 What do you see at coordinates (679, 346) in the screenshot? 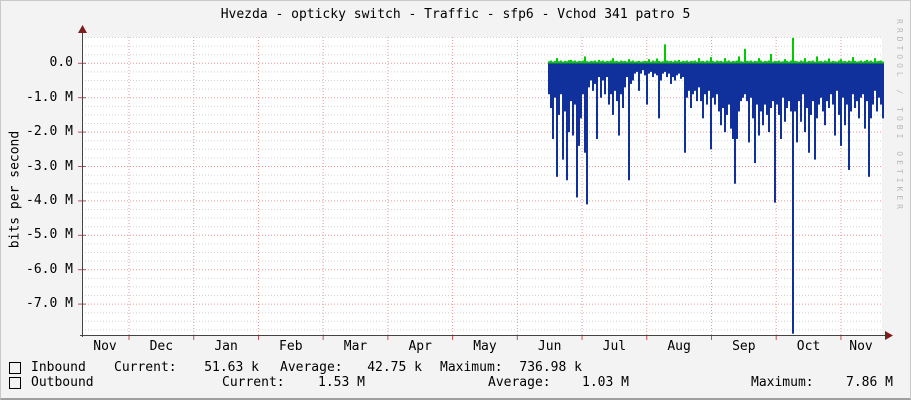
I see `x-tick-aug-9: Aug` at bounding box center [679, 346].